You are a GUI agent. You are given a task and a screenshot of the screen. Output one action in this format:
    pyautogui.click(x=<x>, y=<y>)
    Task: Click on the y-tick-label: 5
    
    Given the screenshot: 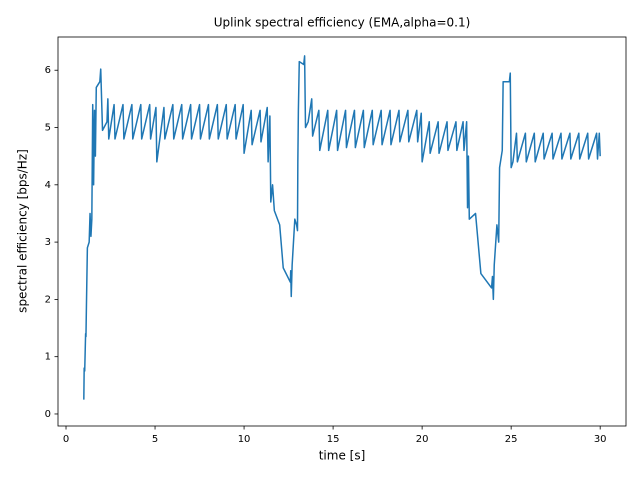 What is the action you would take?
    pyautogui.click(x=48, y=128)
    